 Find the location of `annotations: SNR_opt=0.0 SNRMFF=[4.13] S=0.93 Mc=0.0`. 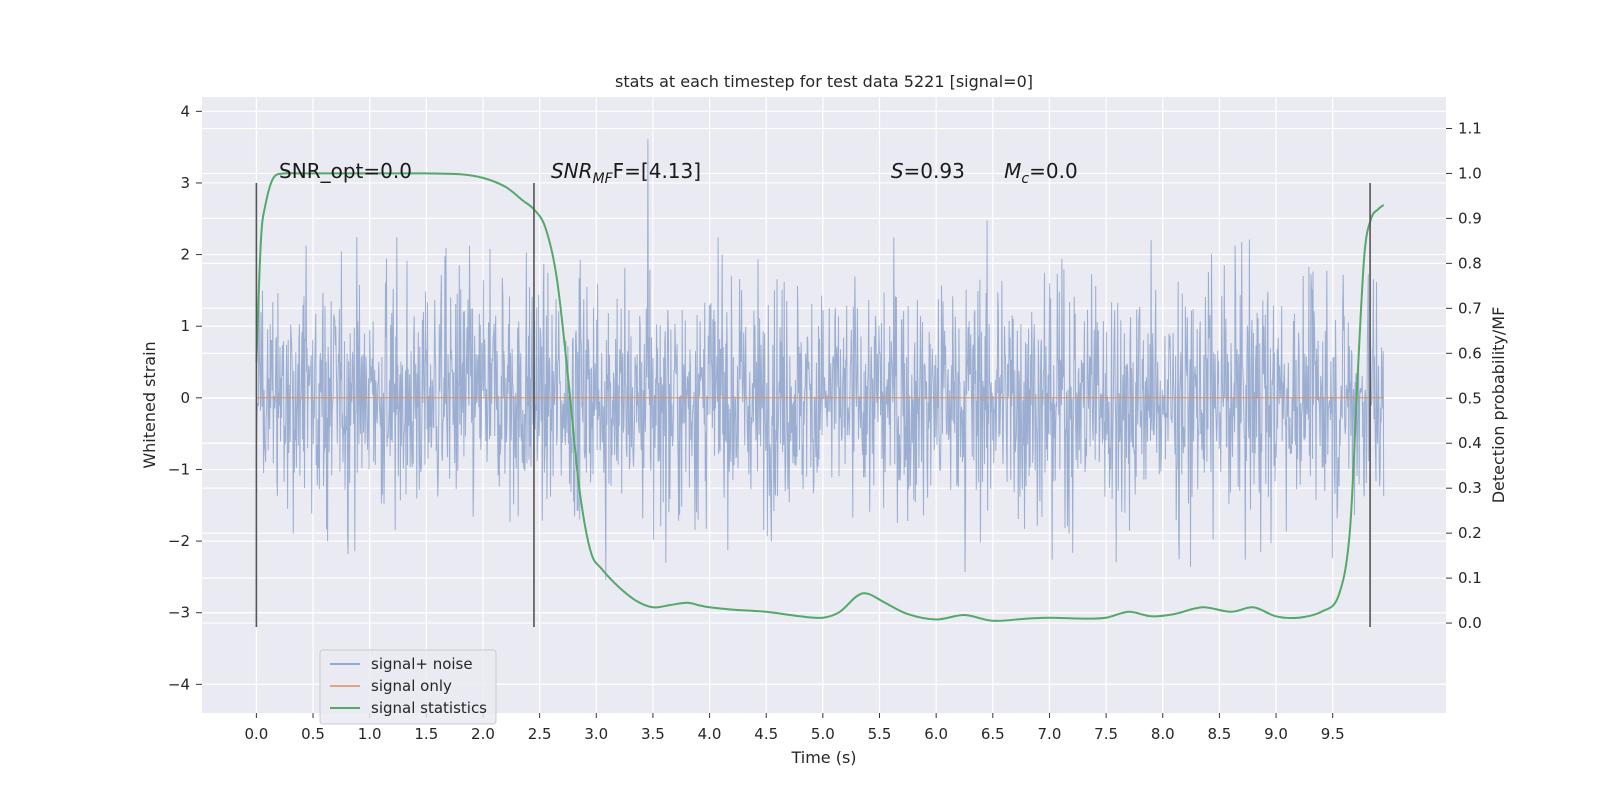

annotations: SNR_opt=0.0 SNRMFF=[4.13] S=0.93 Mc=0.0 is located at coordinates (678, 173).